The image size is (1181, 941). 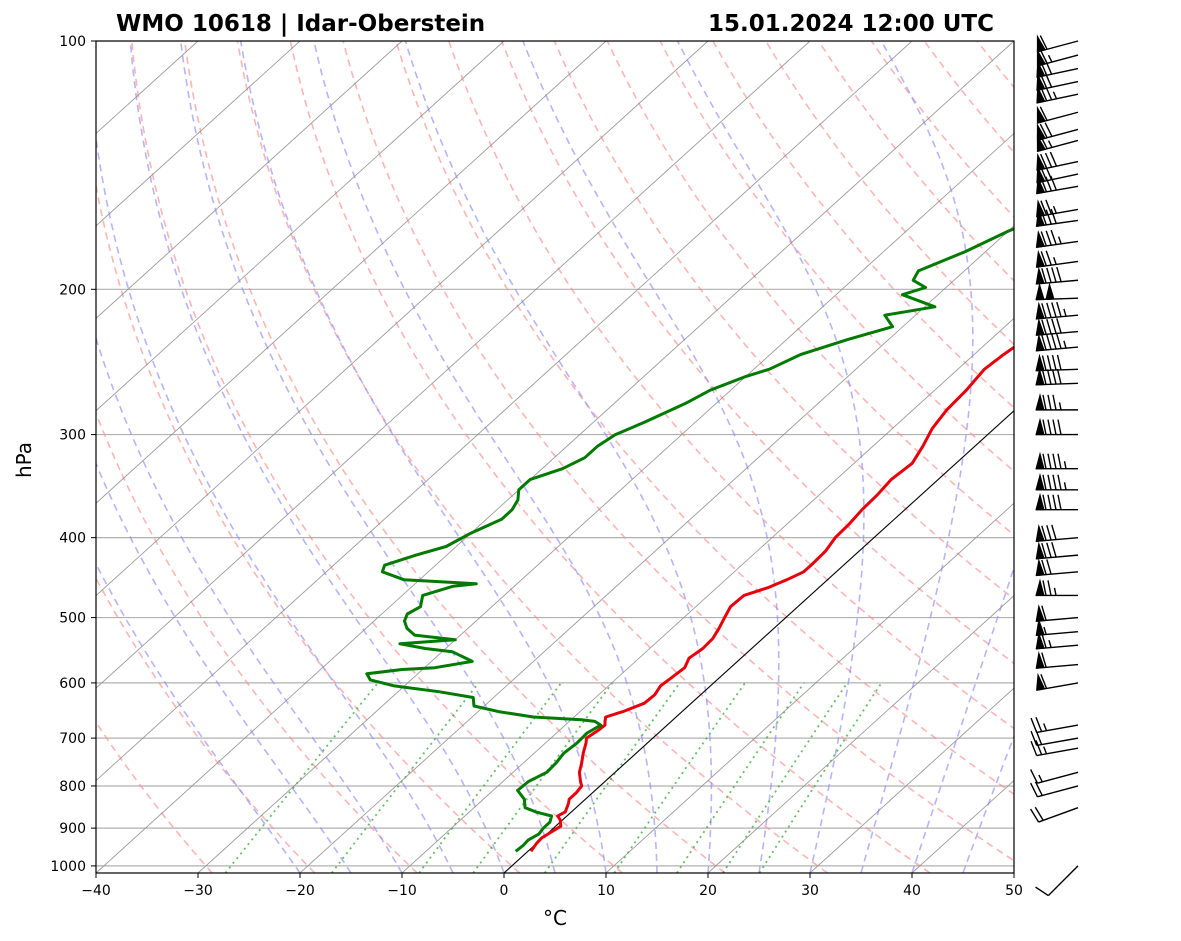 I want to click on y-tick-label: 300, so click(x=72, y=436).